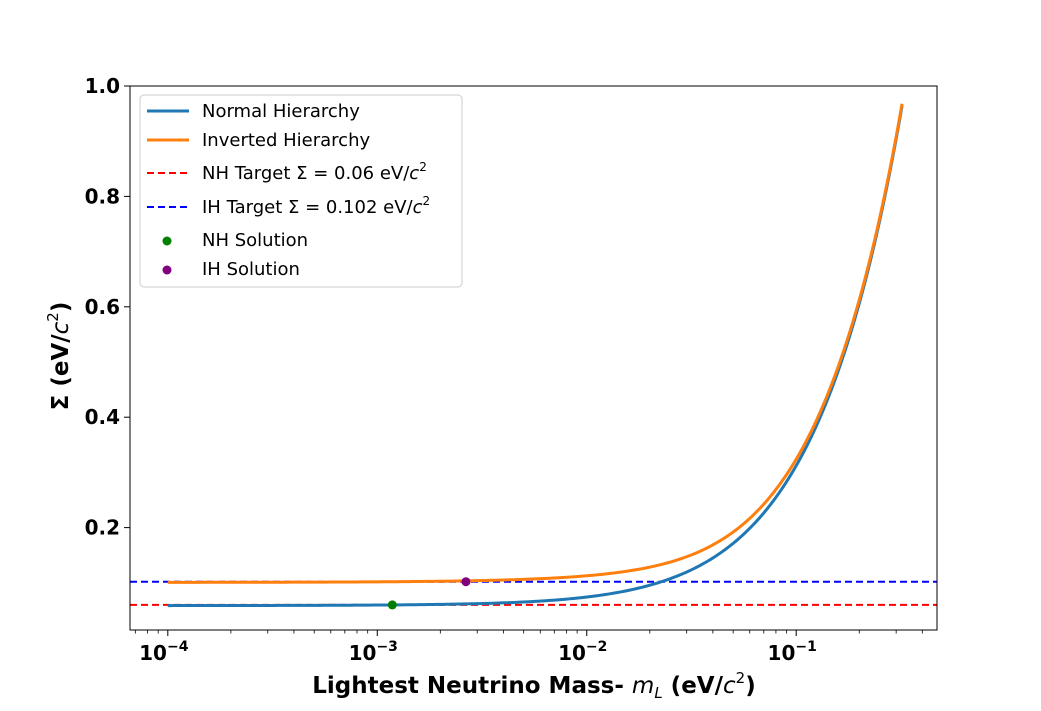 Image resolution: width=1041 pixels, height=711 pixels. What do you see at coordinates (281, 111) in the screenshot?
I see `legend-label-normal-hierarchy: Normal Hierarchy` at bounding box center [281, 111].